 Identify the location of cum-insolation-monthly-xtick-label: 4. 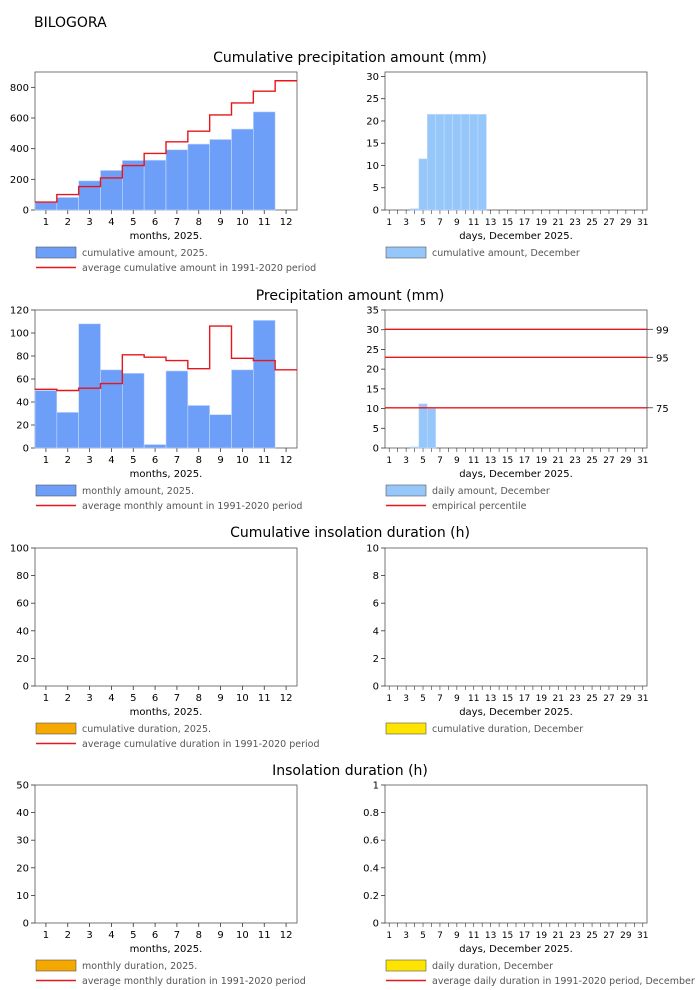
(111, 698).